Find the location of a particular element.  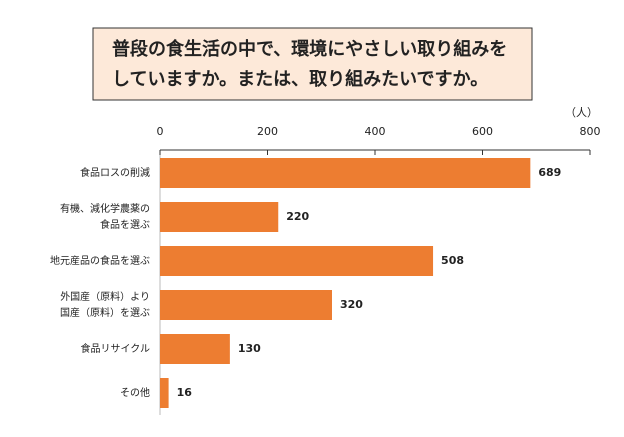

x-tick-label: 200 is located at coordinates (267, 131).